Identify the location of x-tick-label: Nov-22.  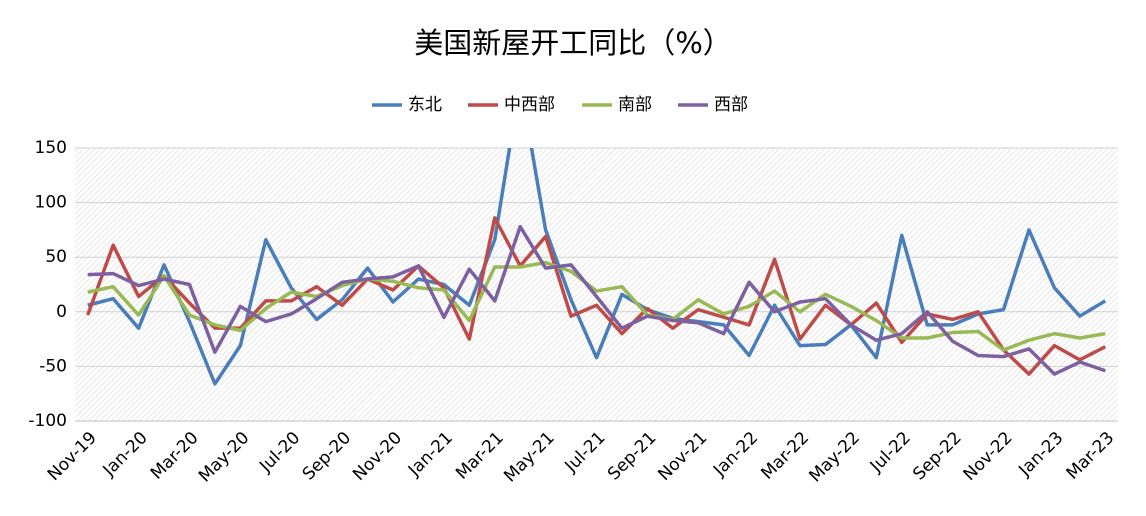
(988, 456).